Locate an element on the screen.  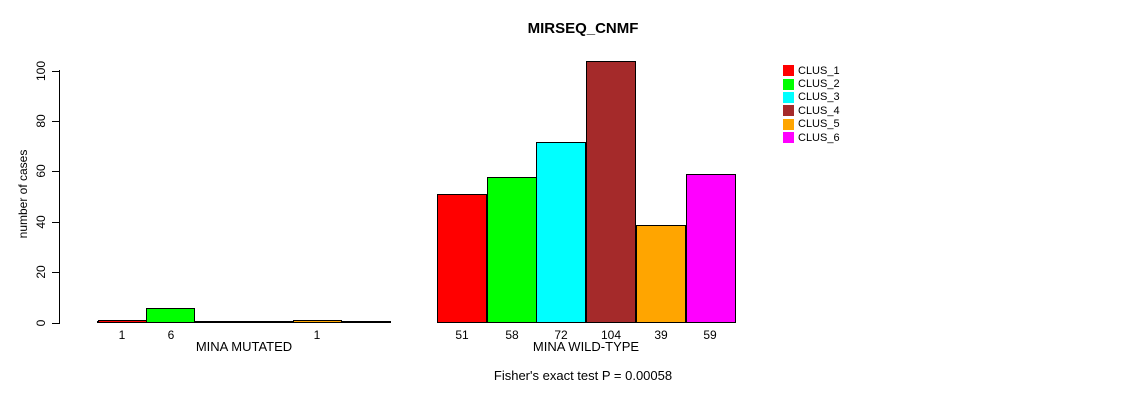
legend-item-label: CLUS_4 is located at coordinates (819, 110).